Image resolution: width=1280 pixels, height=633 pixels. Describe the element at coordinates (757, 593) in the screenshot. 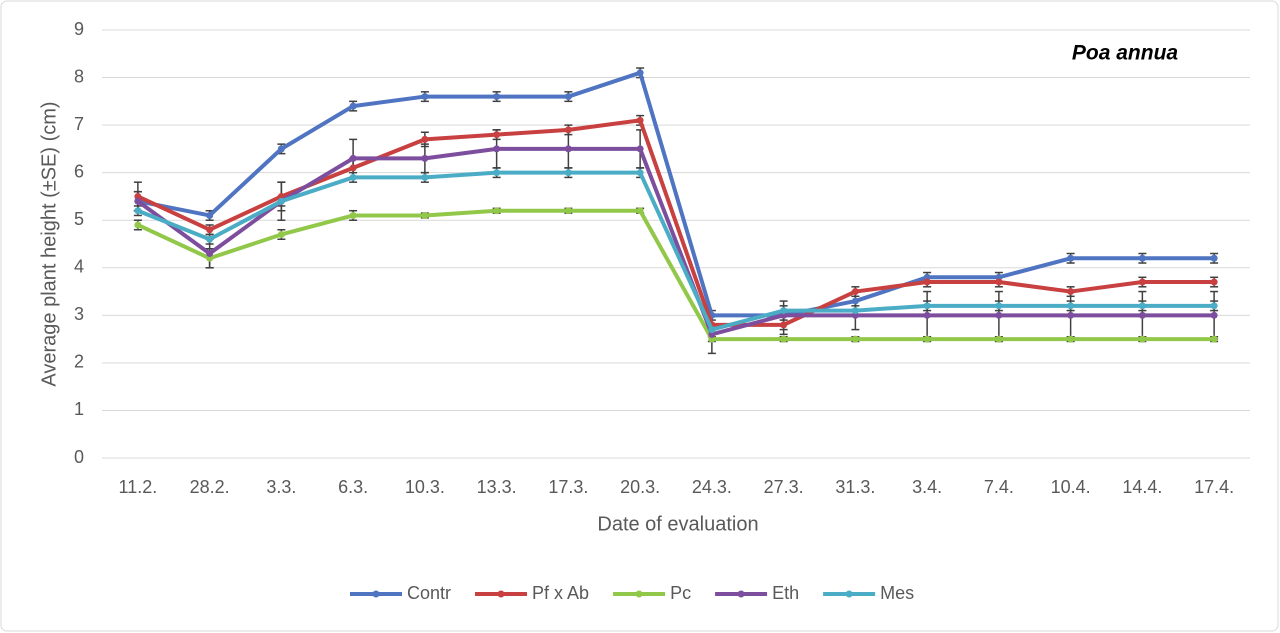

I see `legend-item: Eth` at that location.